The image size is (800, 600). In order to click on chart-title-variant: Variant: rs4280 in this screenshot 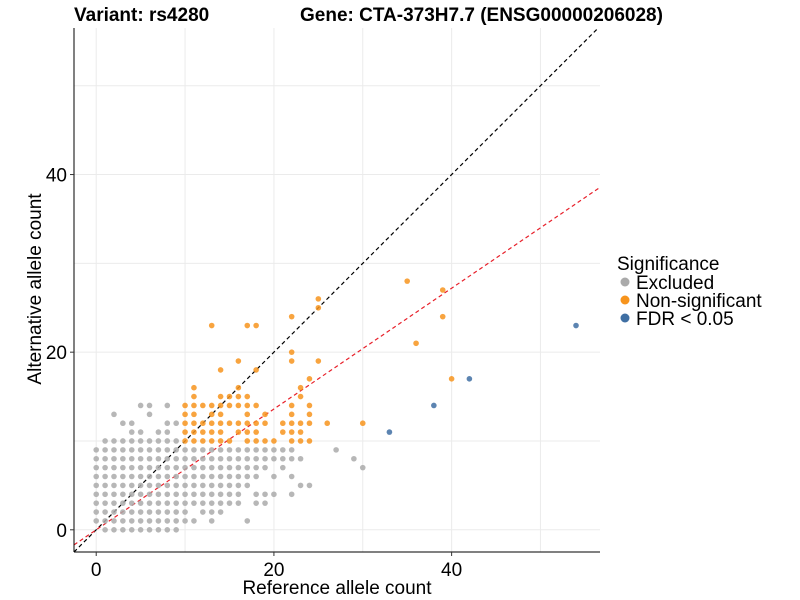, I will do `click(141, 15)`.